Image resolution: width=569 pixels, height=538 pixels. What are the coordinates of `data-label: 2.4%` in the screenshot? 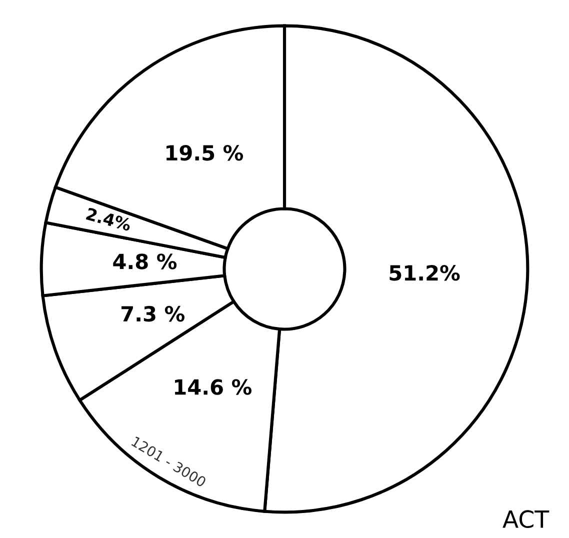 It's located at (109, 219).